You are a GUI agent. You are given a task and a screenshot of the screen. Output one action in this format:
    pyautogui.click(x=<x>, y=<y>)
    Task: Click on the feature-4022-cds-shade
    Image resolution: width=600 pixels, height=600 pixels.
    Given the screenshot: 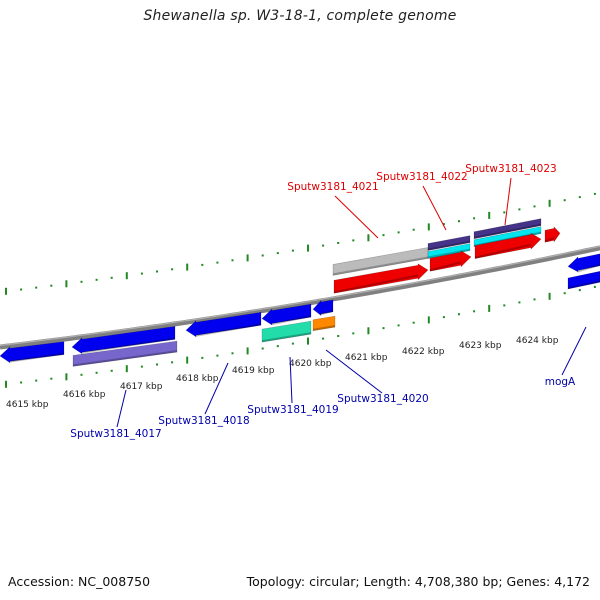 What is the action you would take?
    pyautogui.click(x=449, y=253)
    